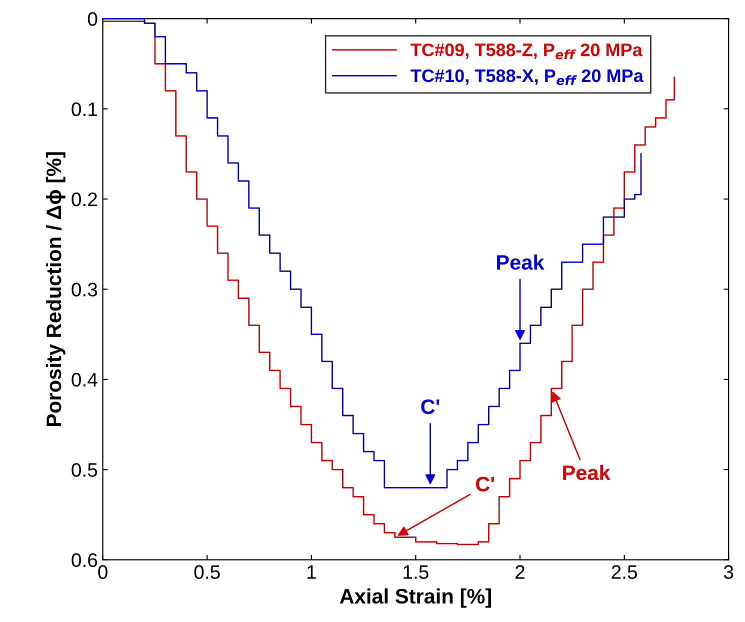  Describe the element at coordinates (84, 199) in the screenshot. I see `y-tick-label: 0.2` at that location.